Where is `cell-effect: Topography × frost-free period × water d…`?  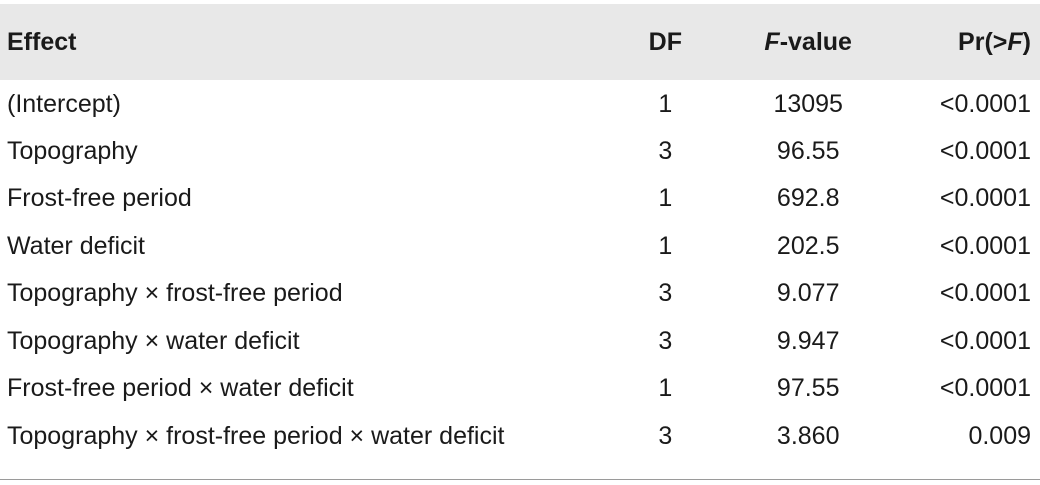
cell-effect: Topography × frost-free period × water d… is located at coordinates (256, 435).